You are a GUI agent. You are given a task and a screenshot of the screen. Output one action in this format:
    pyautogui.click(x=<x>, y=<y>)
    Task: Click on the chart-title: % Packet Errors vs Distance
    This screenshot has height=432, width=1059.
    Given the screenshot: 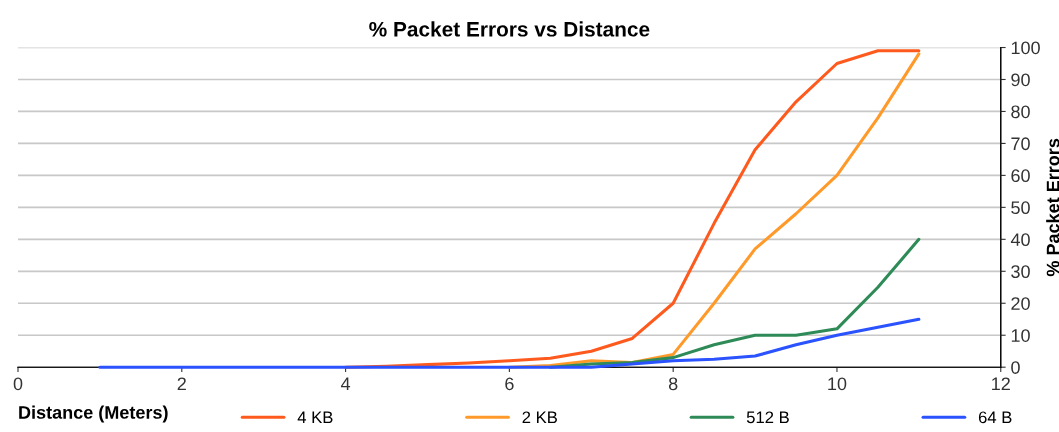 What is the action you would take?
    pyautogui.click(x=509, y=29)
    